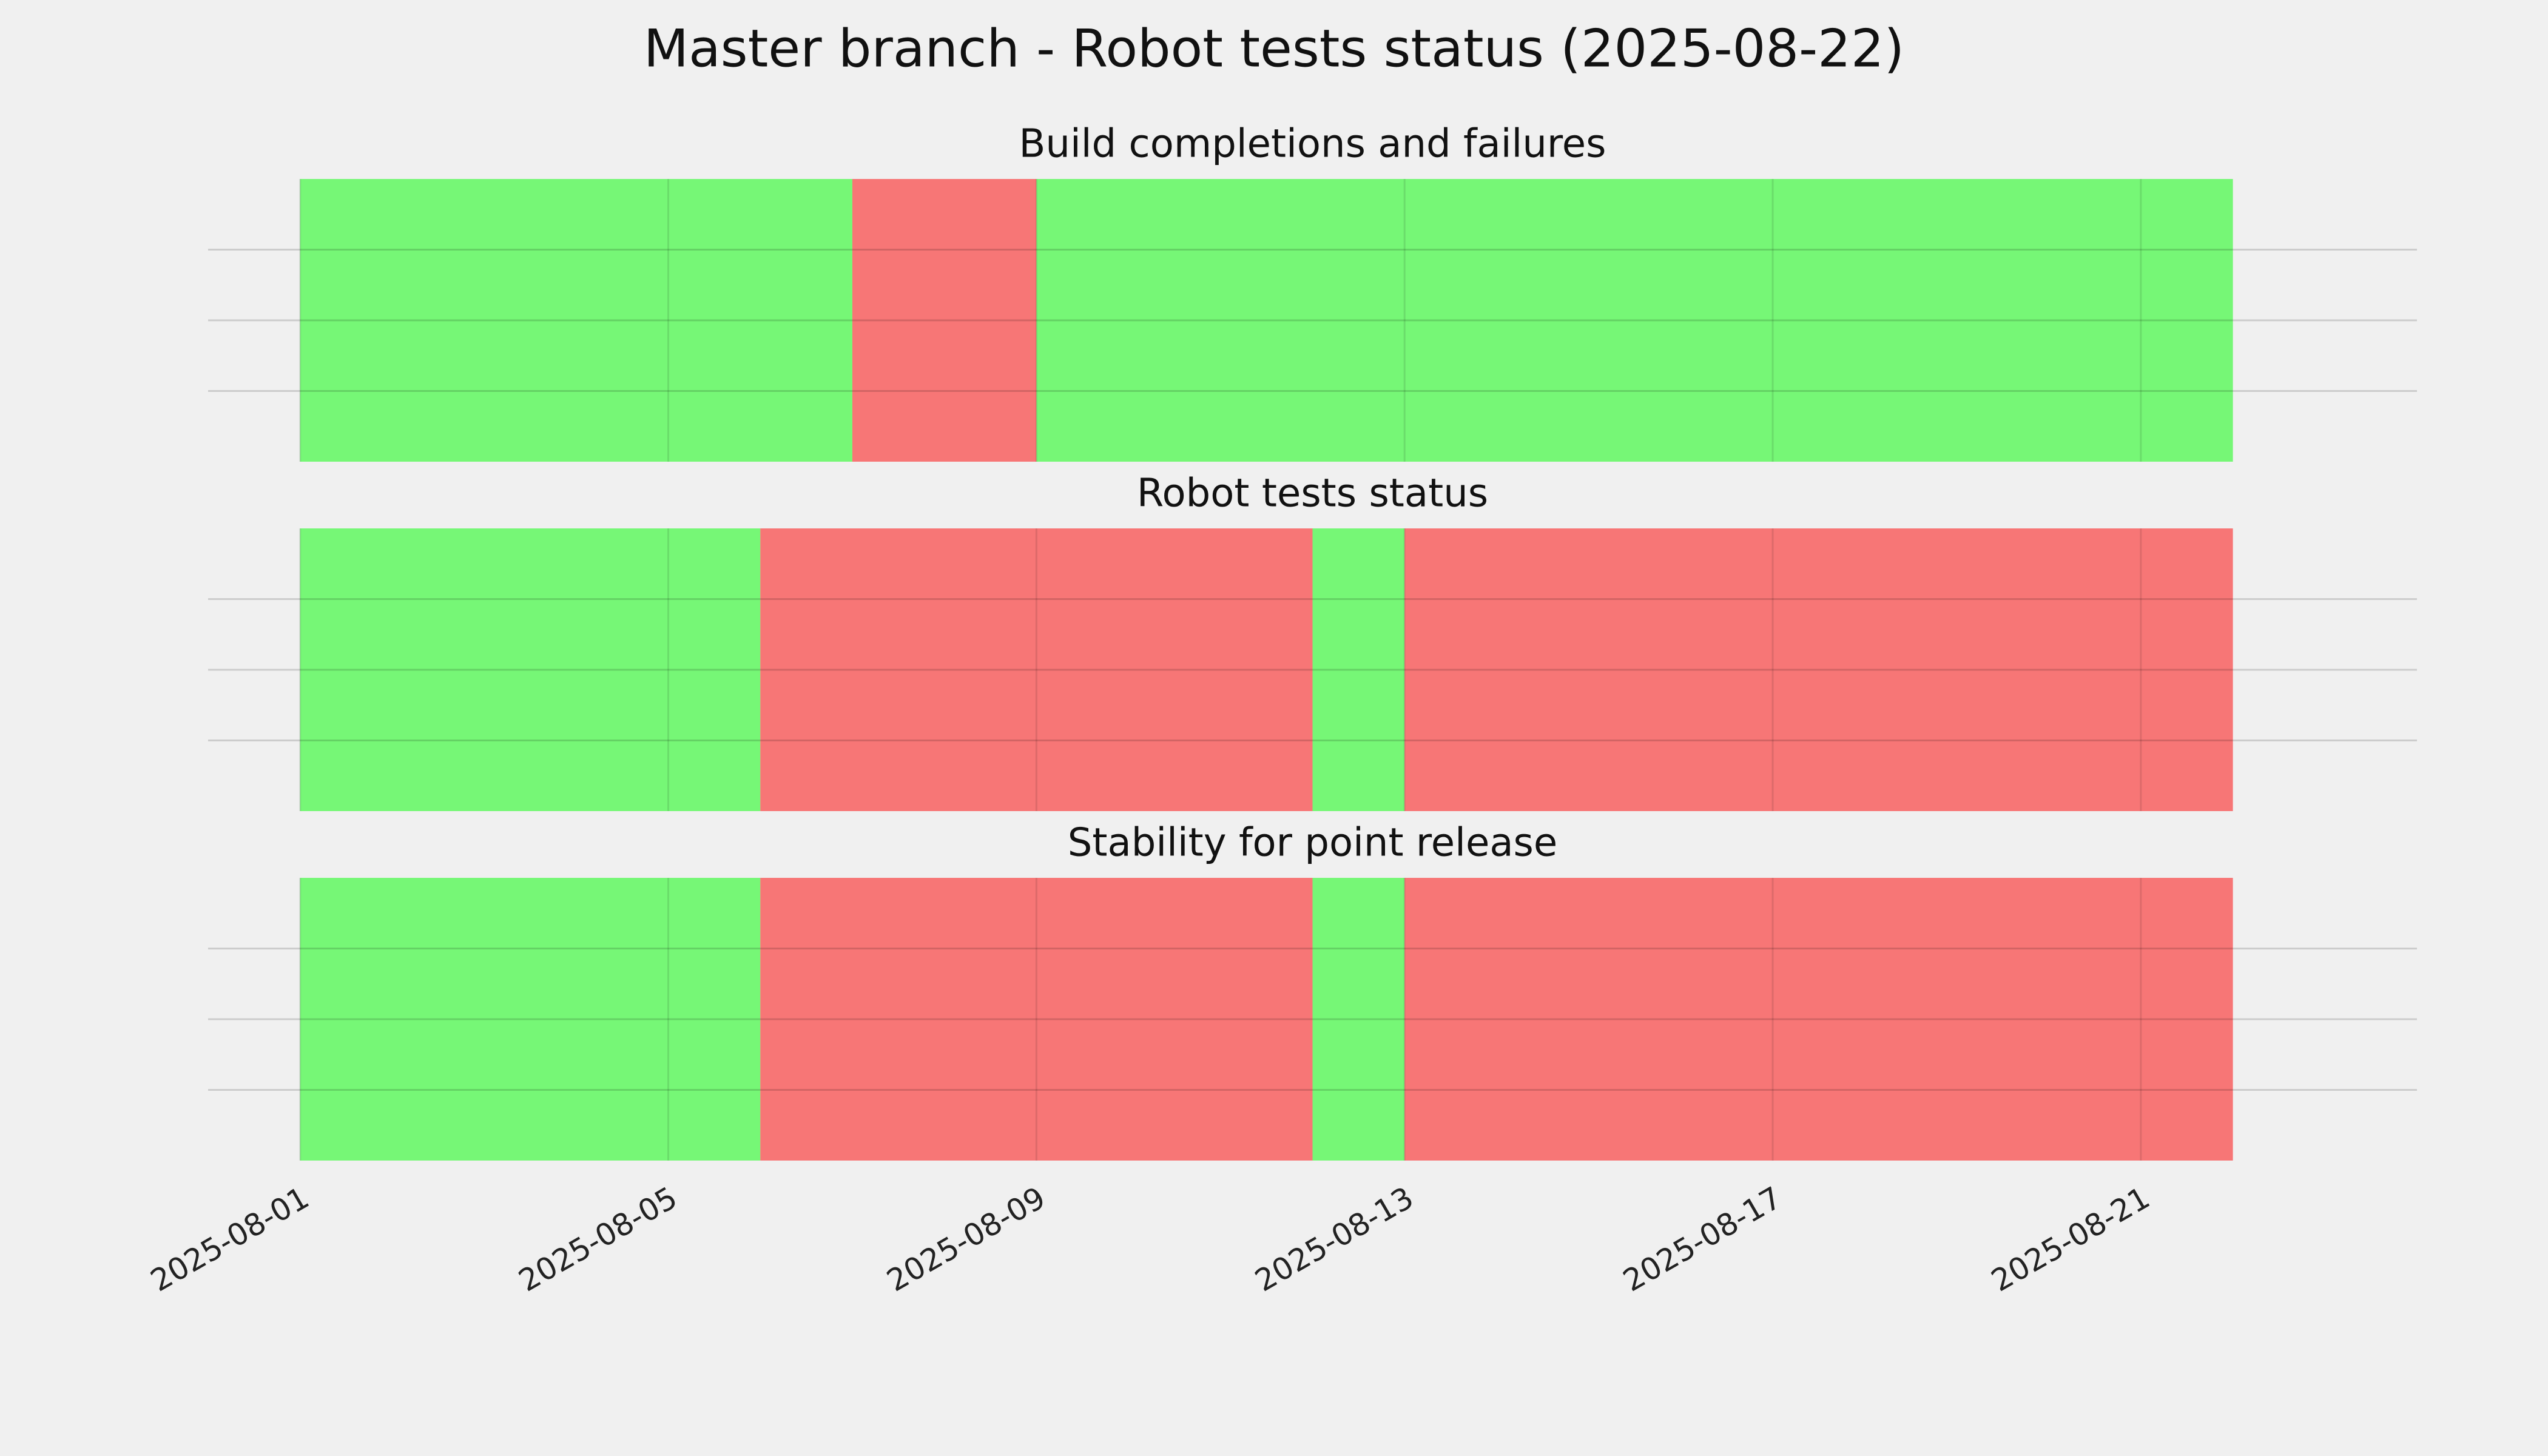 This screenshot has height=1456, width=2548. What do you see at coordinates (1312, 144) in the screenshot?
I see `subplot-title: Build completions and failures` at bounding box center [1312, 144].